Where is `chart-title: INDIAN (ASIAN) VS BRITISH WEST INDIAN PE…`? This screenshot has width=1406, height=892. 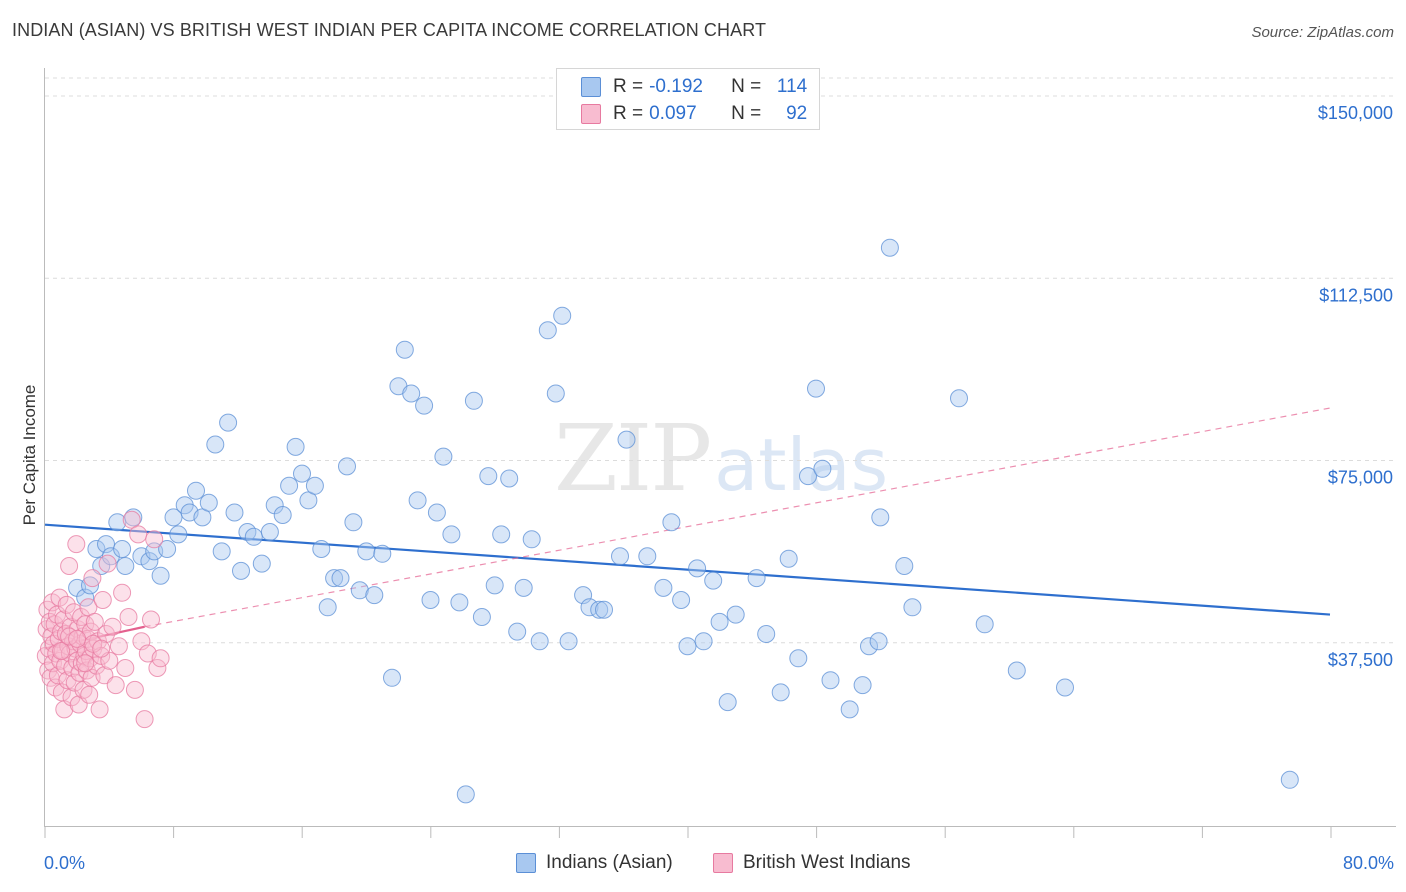 chart-title: INDIAN (ASIAN) VS BRITISH WEST INDIAN PE… is located at coordinates (389, 30).